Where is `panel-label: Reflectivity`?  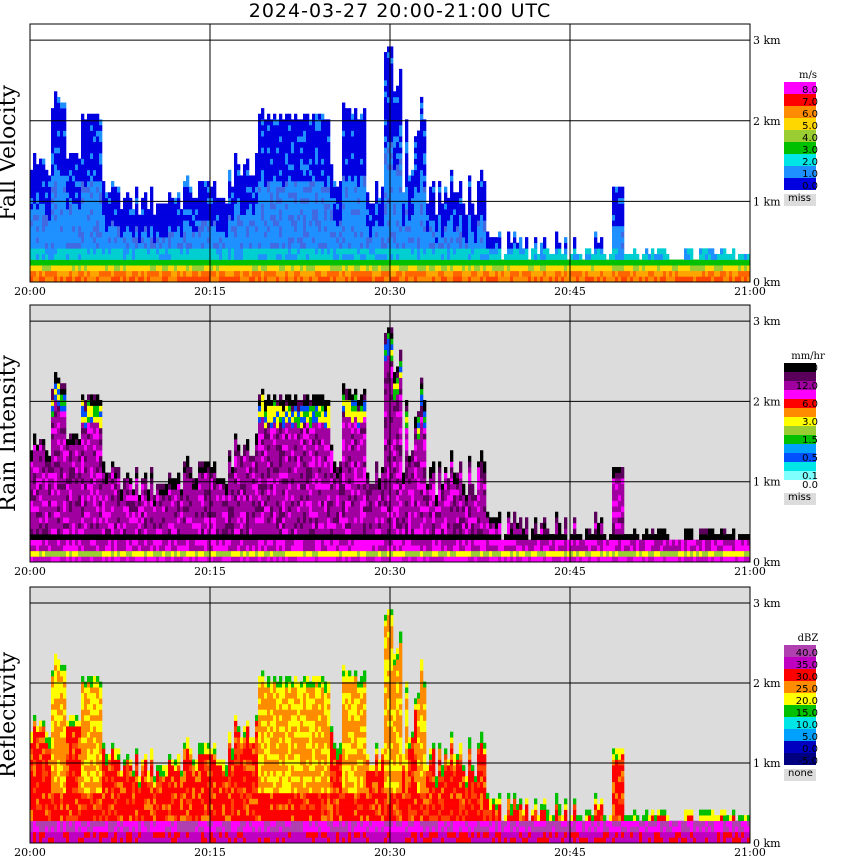 panel-label: Reflectivity is located at coordinates (10, 714).